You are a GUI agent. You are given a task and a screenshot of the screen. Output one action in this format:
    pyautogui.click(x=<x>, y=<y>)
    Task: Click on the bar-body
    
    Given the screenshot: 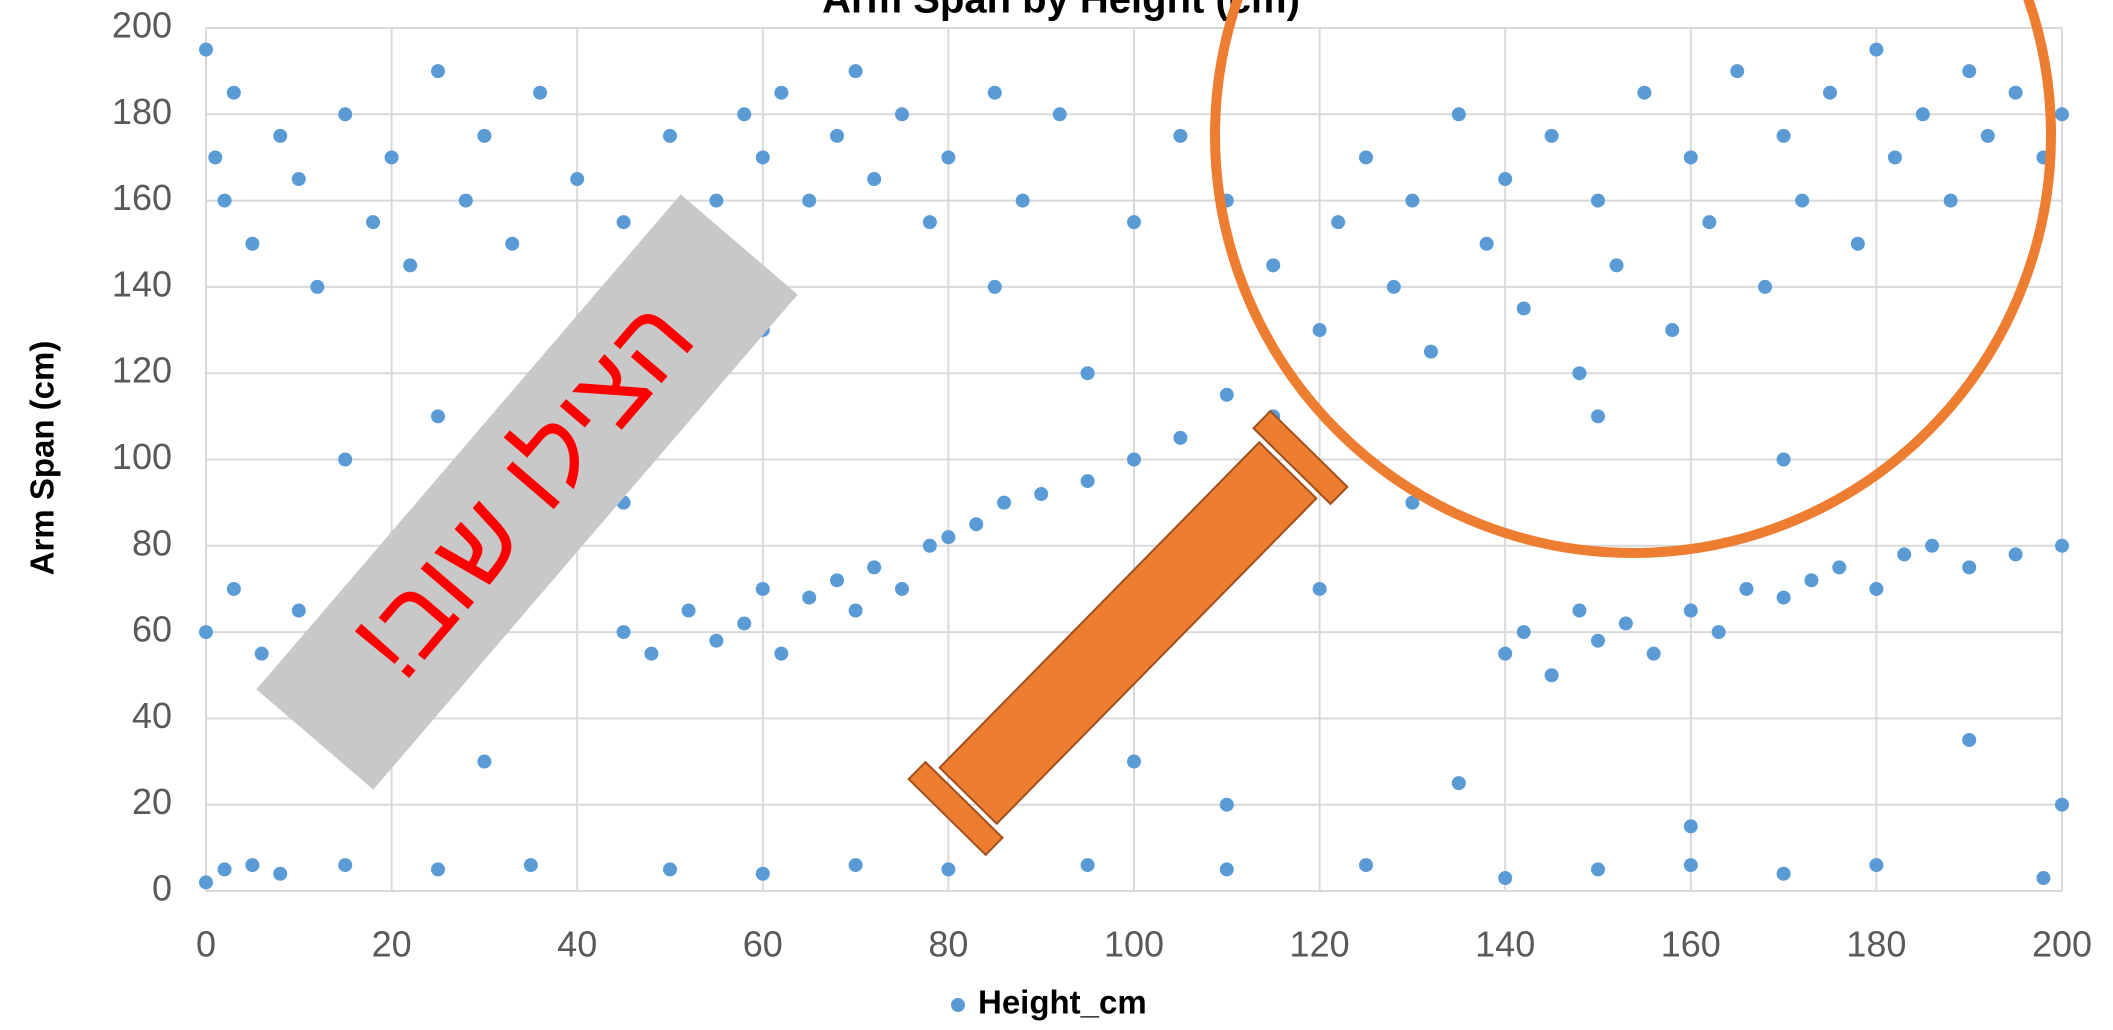 What is the action you would take?
    pyautogui.click(x=1128, y=633)
    